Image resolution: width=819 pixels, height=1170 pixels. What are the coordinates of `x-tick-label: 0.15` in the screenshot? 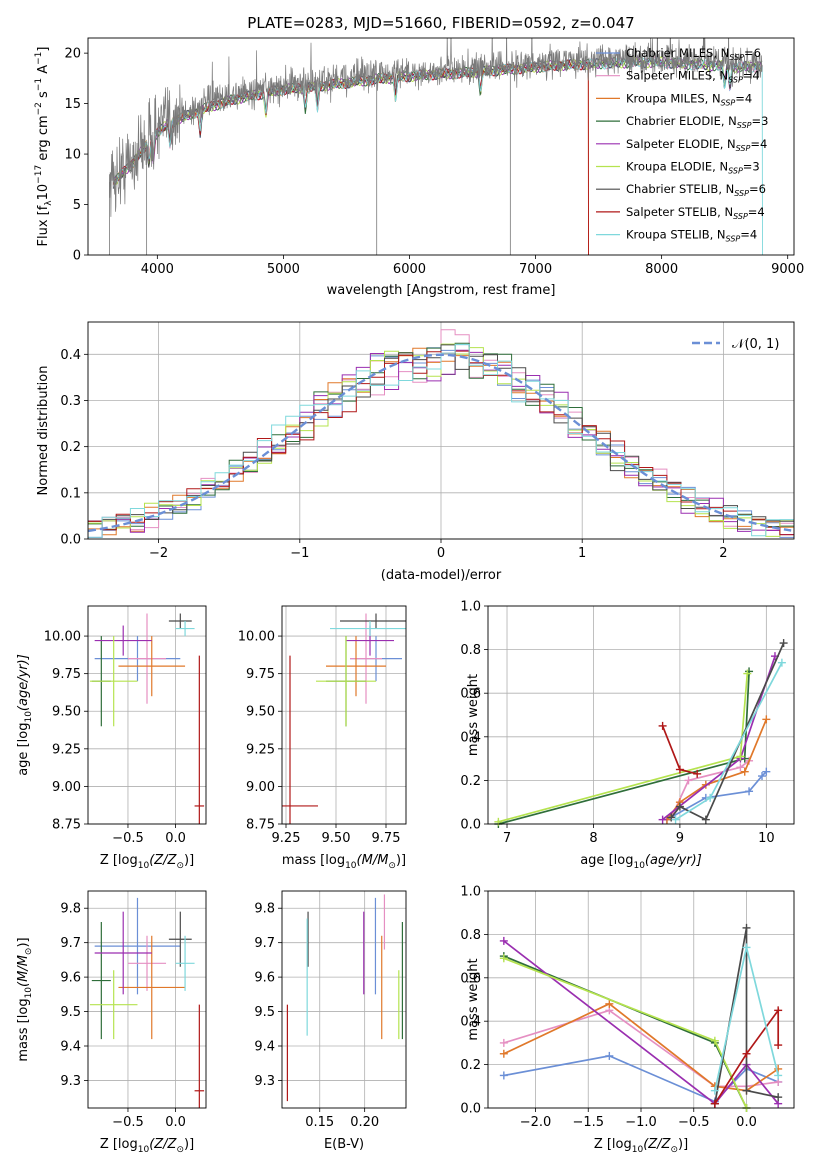 It's located at (319, 1122).